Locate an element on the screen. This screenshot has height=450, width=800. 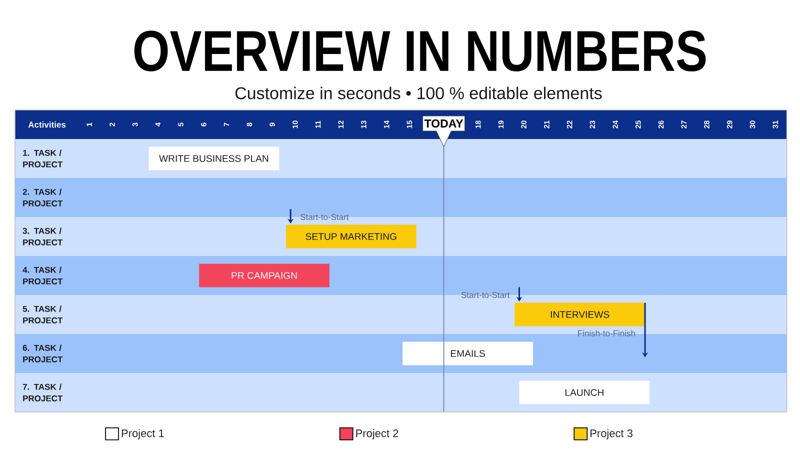
ref-line-label: TODAY is located at coordinates (444, 123).